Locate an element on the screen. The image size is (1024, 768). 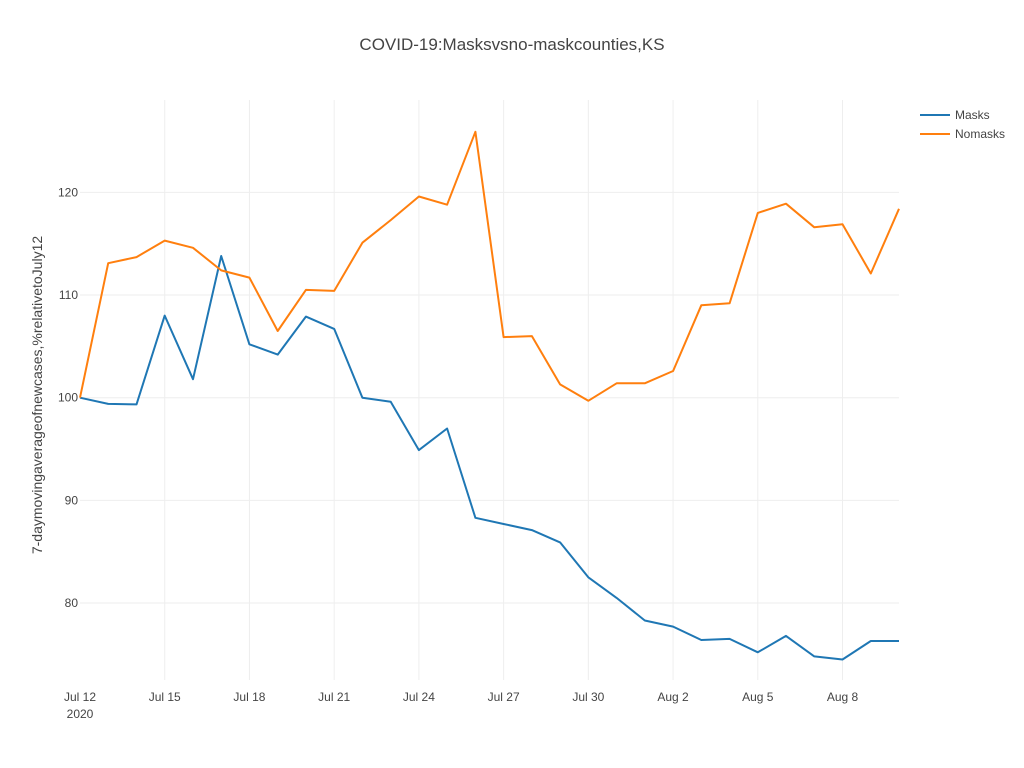
x-tick-label: Aug 2 is located at coordinates (673, 697).